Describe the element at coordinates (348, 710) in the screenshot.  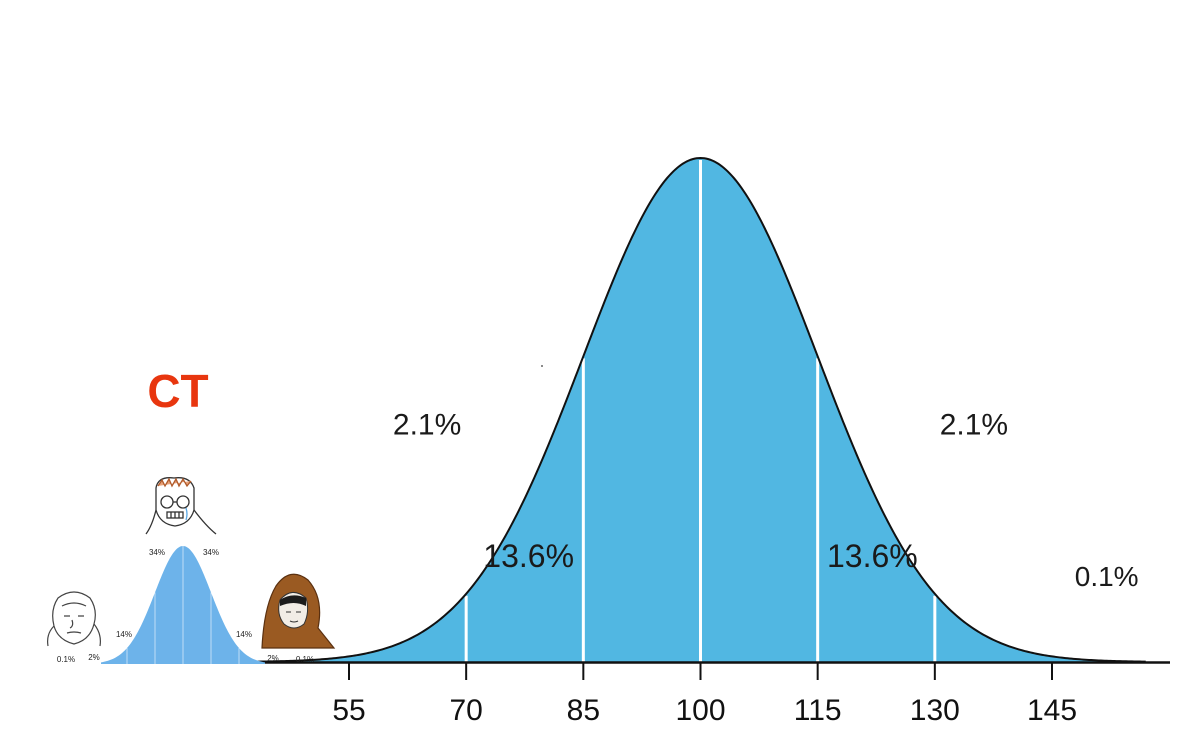
I see `x-tick-label: 55` at that location.